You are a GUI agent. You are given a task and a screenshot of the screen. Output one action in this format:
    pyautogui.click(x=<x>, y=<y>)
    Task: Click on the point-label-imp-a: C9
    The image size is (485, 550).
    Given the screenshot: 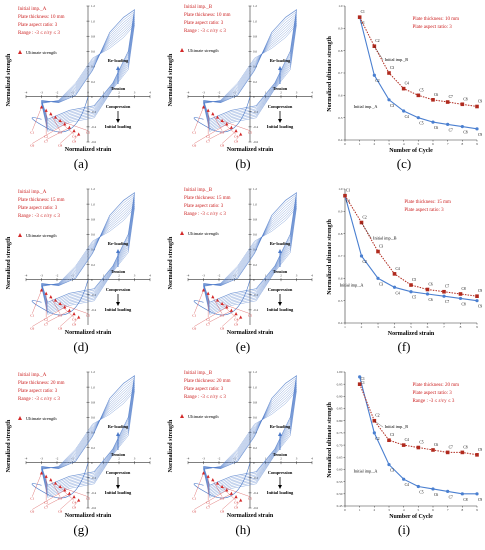 What is the action you would take?
    pyautogui.click(x=480, y=500)
    